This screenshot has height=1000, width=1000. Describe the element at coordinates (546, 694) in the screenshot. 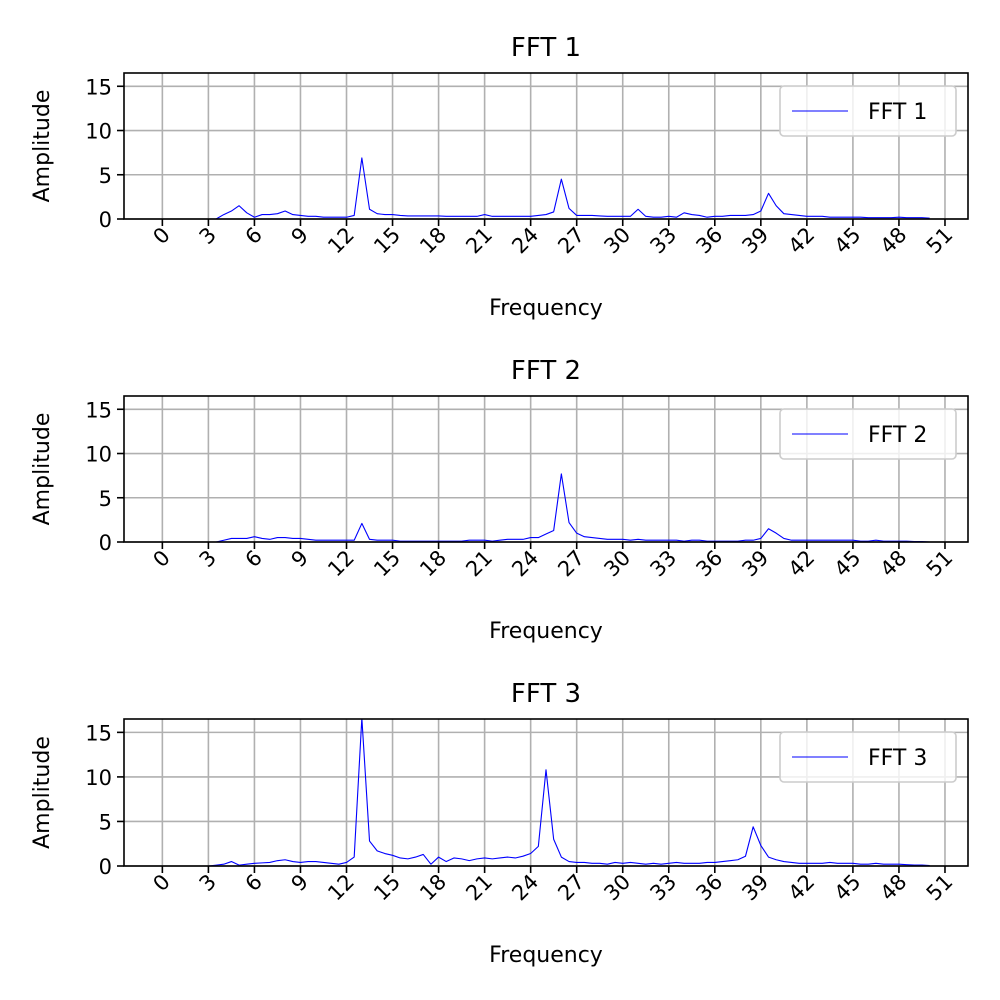

I see `chart-title: FFT 3` at that location.